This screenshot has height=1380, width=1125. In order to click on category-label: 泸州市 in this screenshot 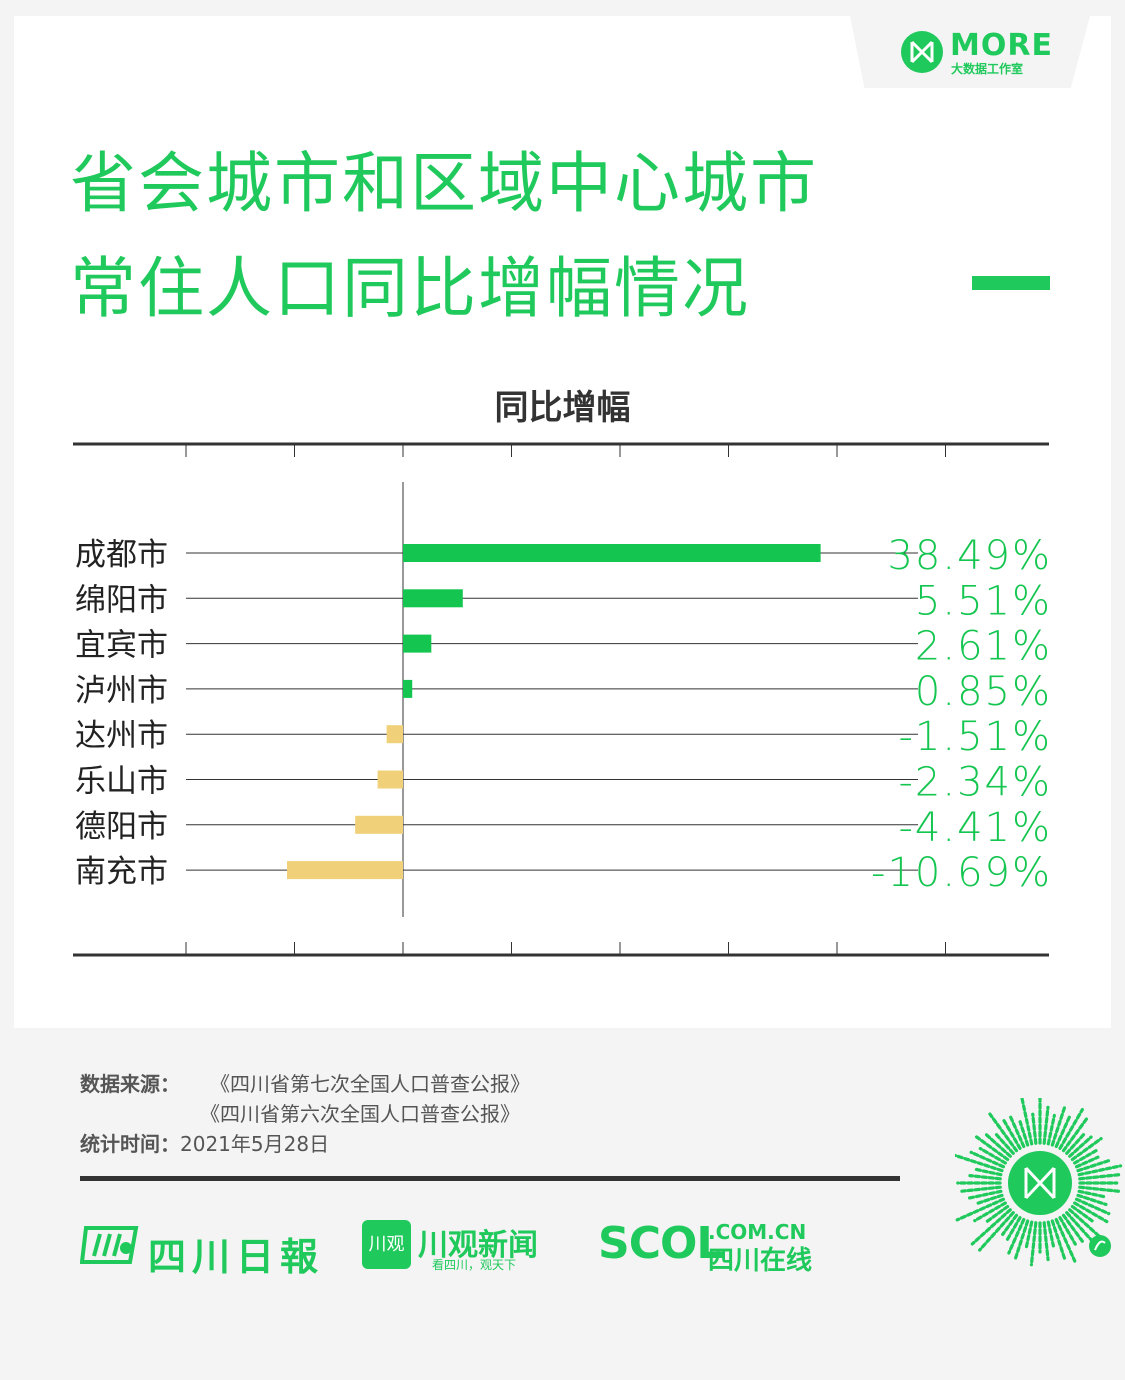, I will do `click(121, 691)`.